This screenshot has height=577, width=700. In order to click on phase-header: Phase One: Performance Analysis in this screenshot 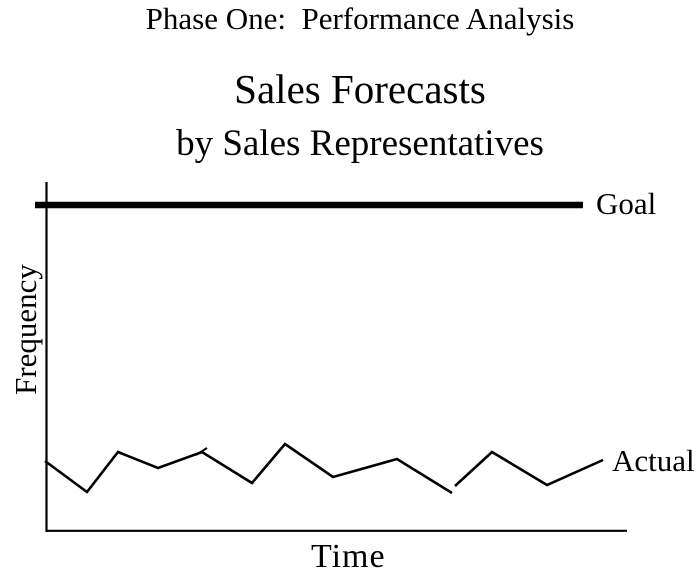, I will do `click(360, 18)`.